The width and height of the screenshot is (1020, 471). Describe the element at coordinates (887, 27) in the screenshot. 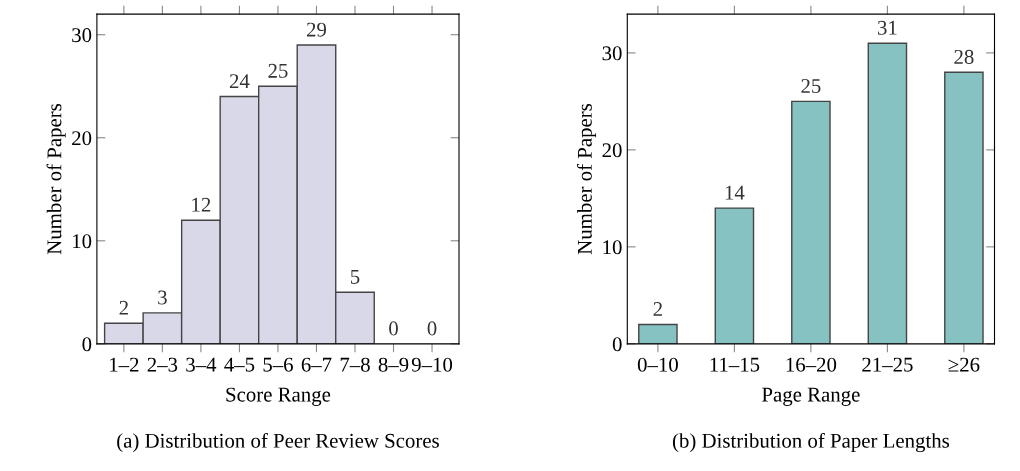

I see `data-label: 31` at that location.